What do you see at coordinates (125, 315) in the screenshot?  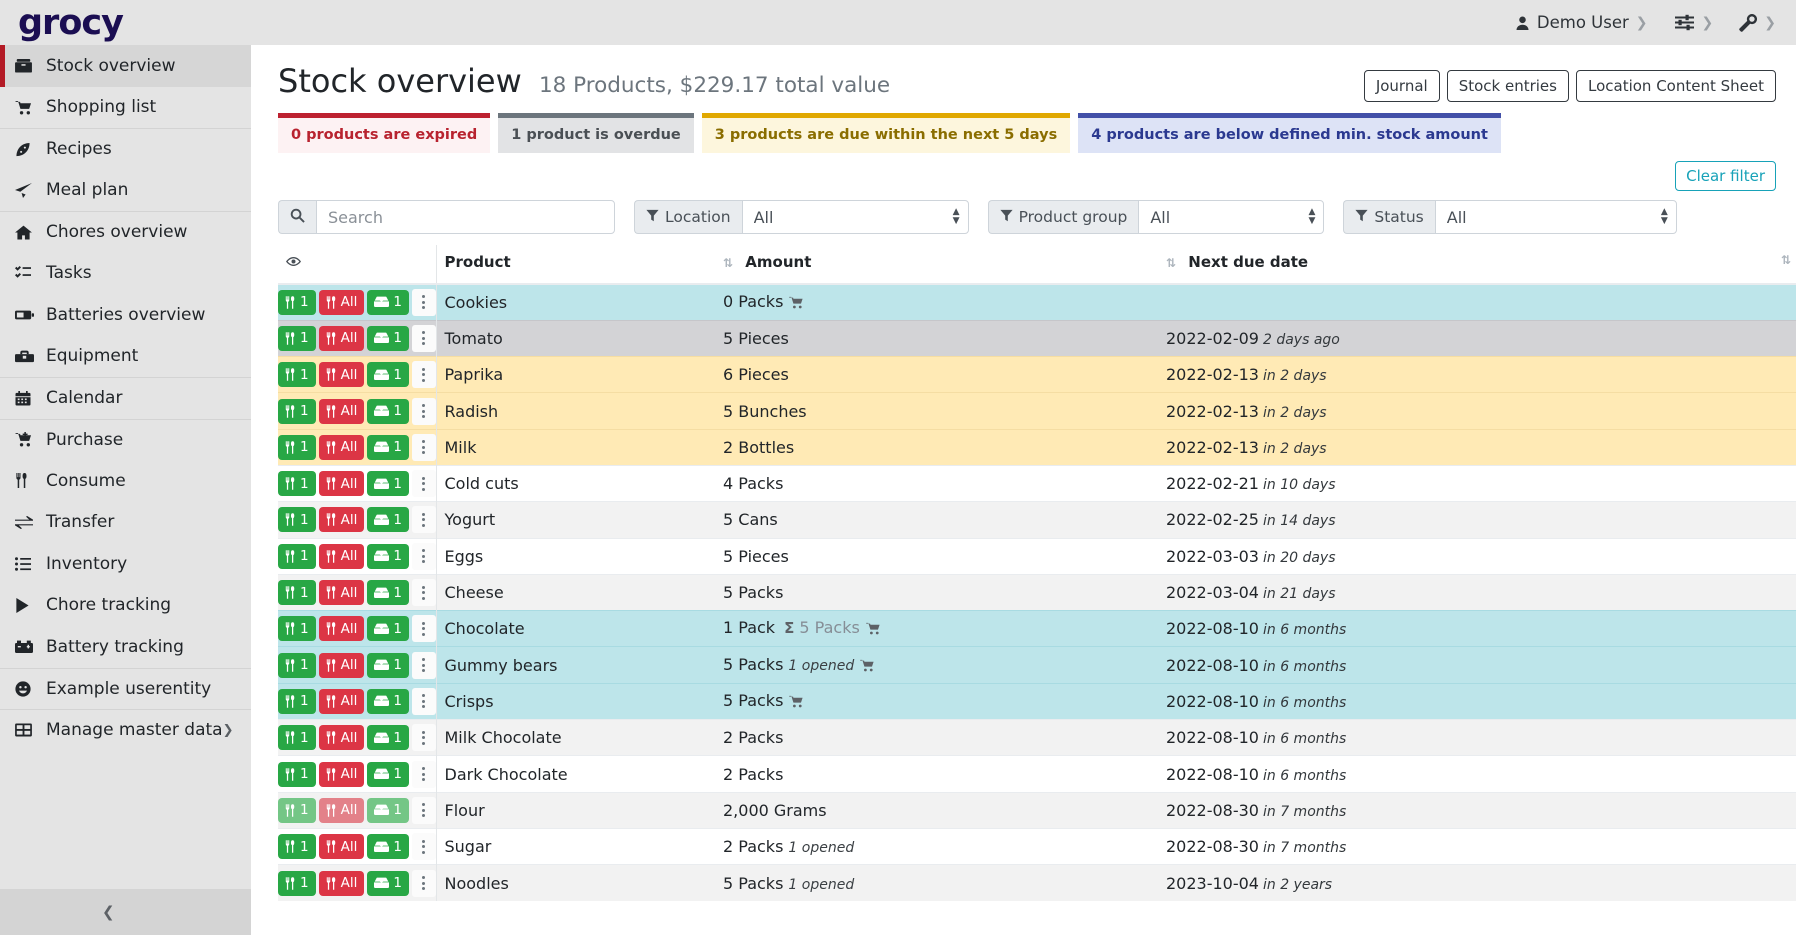 I see `sidebar-item-batteries-overview: Batteries overview` at bounding box center [125, 315].